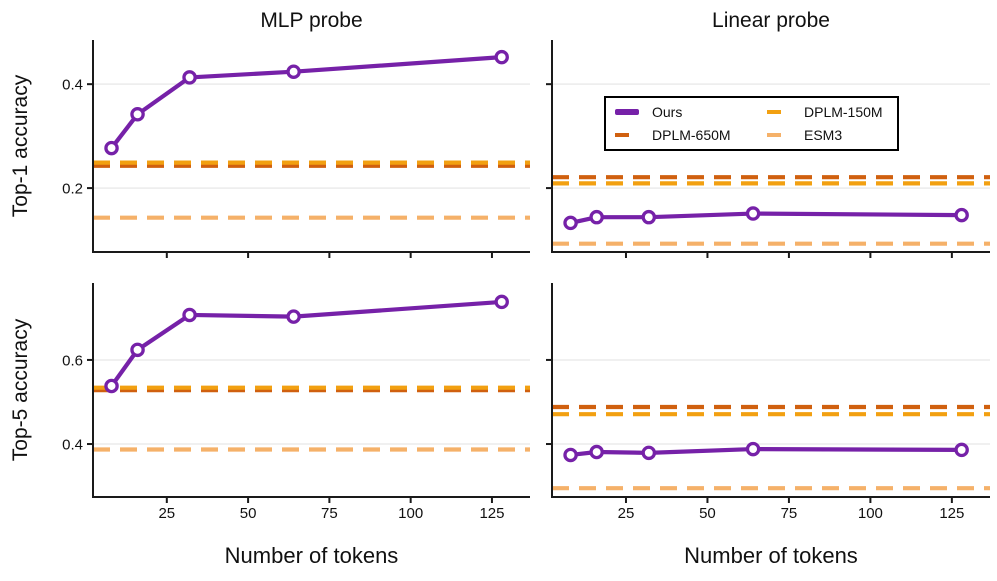 The height and width of the screenshot is (581, 997). Describe the element at coordinates (667, 111) in the screenshot. I see `legend-label-ours: Ours` at that location.